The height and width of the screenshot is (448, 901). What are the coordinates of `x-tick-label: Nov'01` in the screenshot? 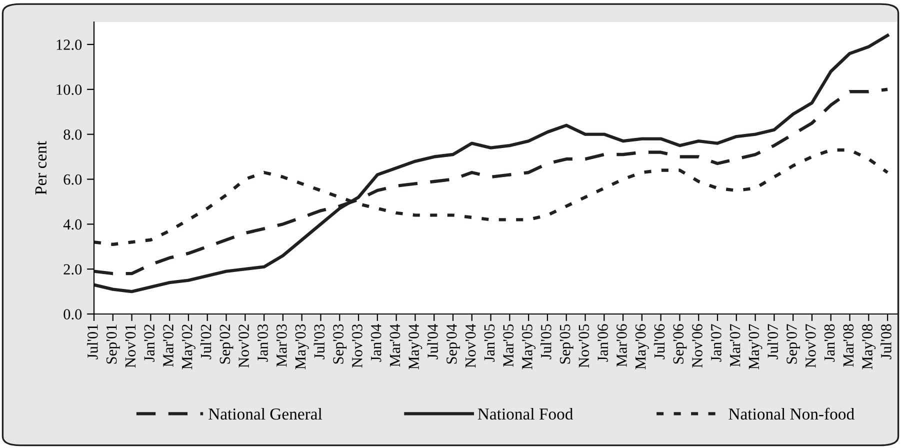 It's located at (130, 346).